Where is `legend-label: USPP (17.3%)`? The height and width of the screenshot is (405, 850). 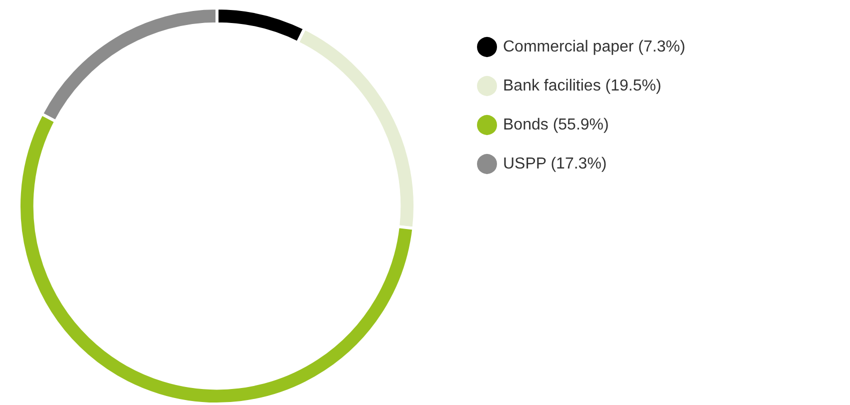
legend-label: USPP (17.3%) is located at coordinates (555, 164).